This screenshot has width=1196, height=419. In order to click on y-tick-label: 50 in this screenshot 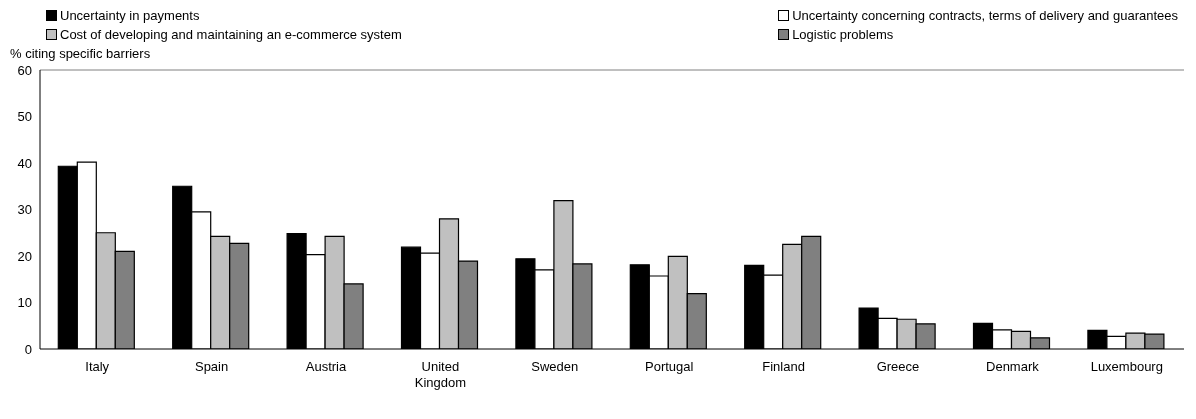, I will do `click(24, 117)`.